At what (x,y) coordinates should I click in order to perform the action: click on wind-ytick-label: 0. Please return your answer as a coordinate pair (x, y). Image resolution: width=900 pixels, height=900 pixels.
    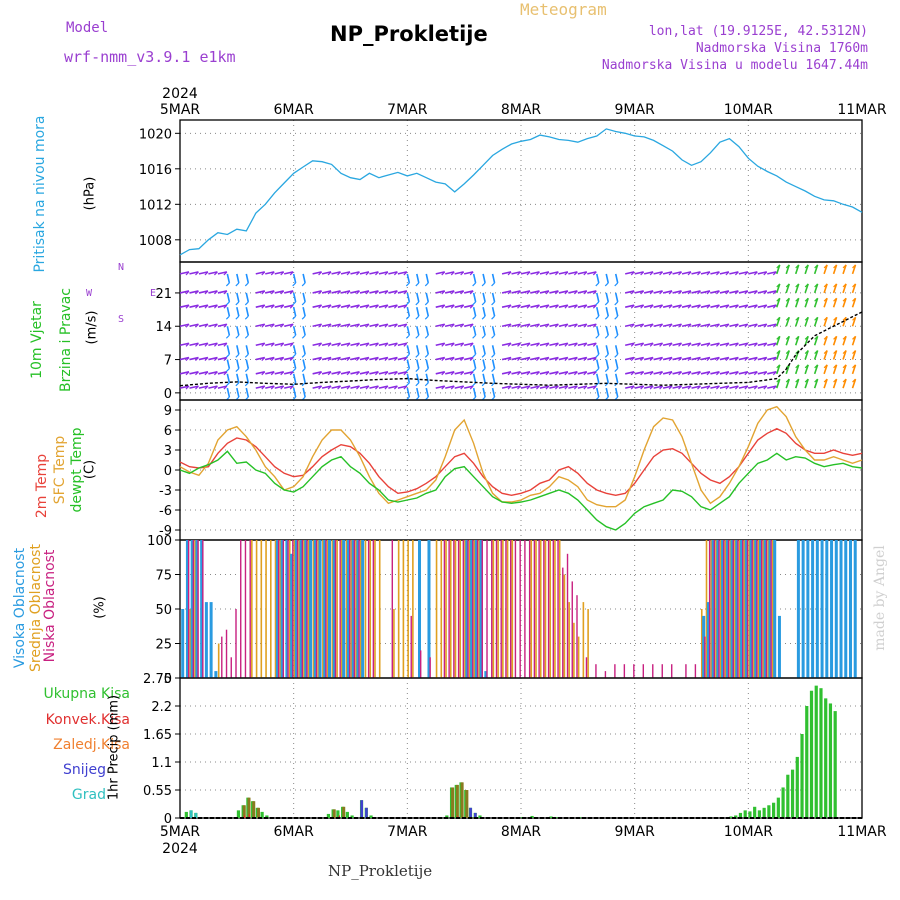
    Looking at the image, I should click on (168, 394).